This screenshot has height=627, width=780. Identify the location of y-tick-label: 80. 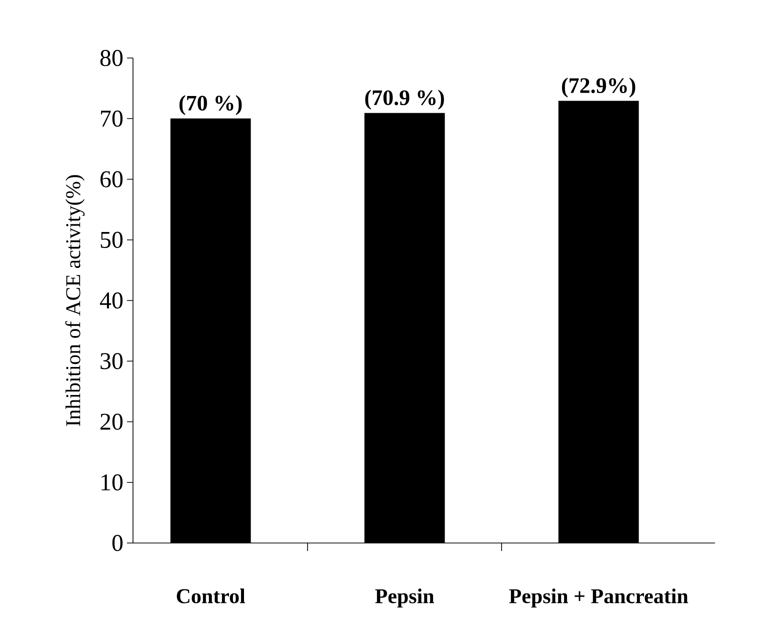
(111, 58).